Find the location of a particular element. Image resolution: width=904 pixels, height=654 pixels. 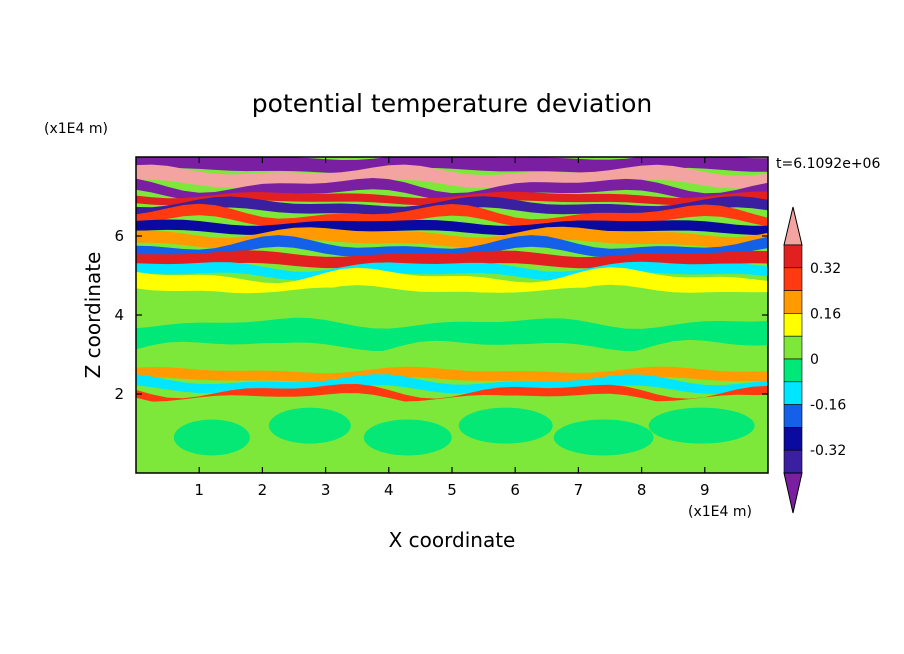

x-tick-label: 5 is located at coordinates (452, 490).